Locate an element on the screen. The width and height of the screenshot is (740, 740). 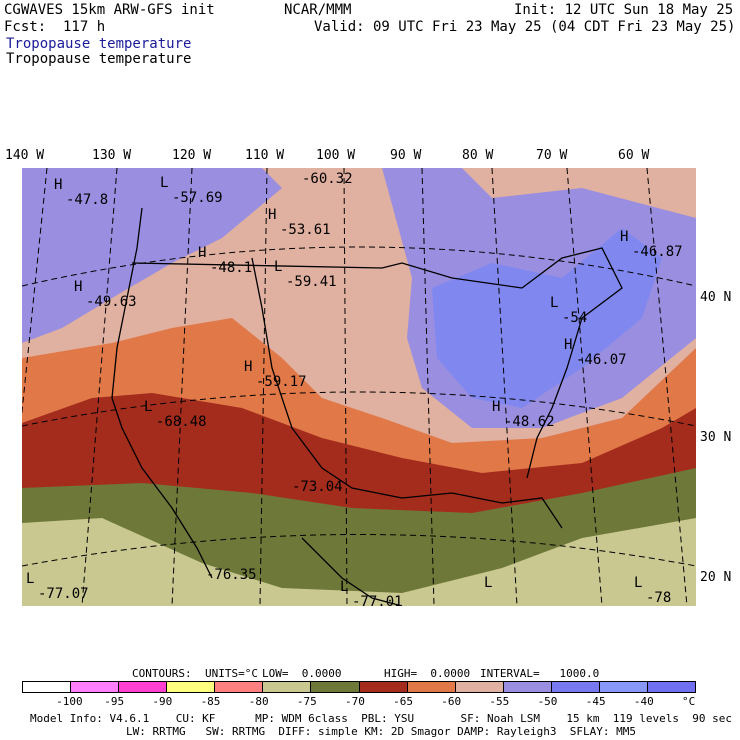
marker-value: -59.17 is located at coordinates (281, 382).